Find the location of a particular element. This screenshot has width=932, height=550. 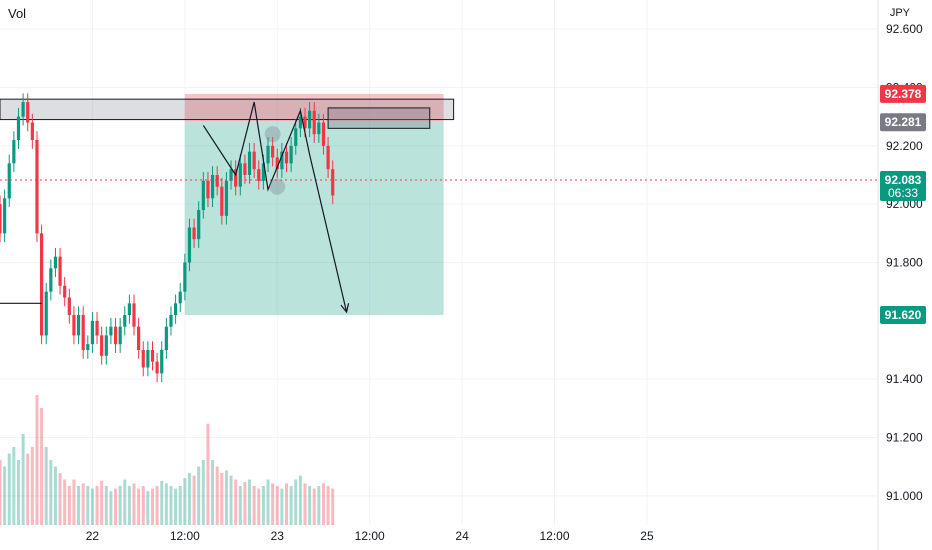

volume-legend-label: Vol is located at coordinates (17, 13).